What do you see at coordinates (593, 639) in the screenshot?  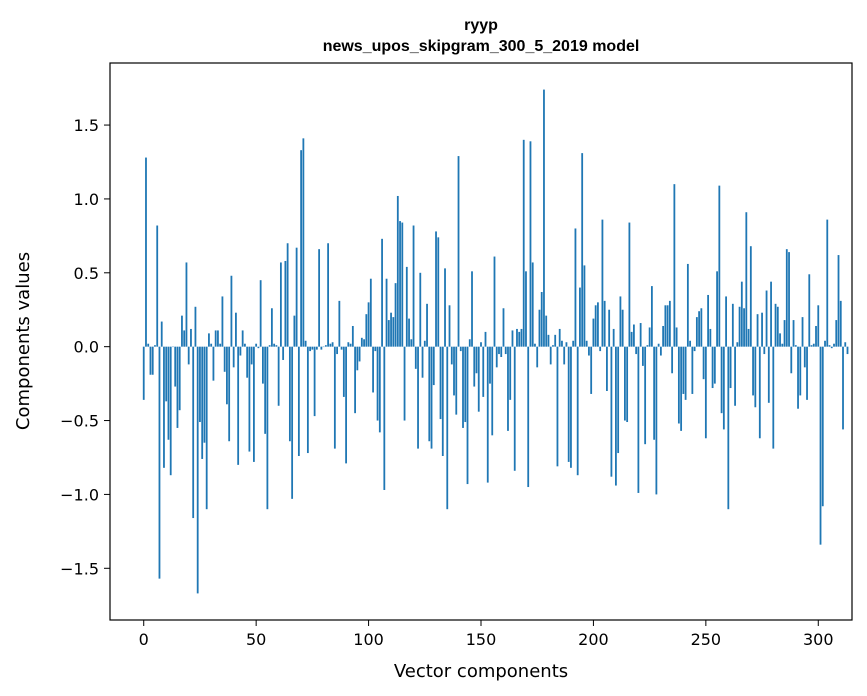 I see `x-tick-label: 200` at bounding box center [593, 639].